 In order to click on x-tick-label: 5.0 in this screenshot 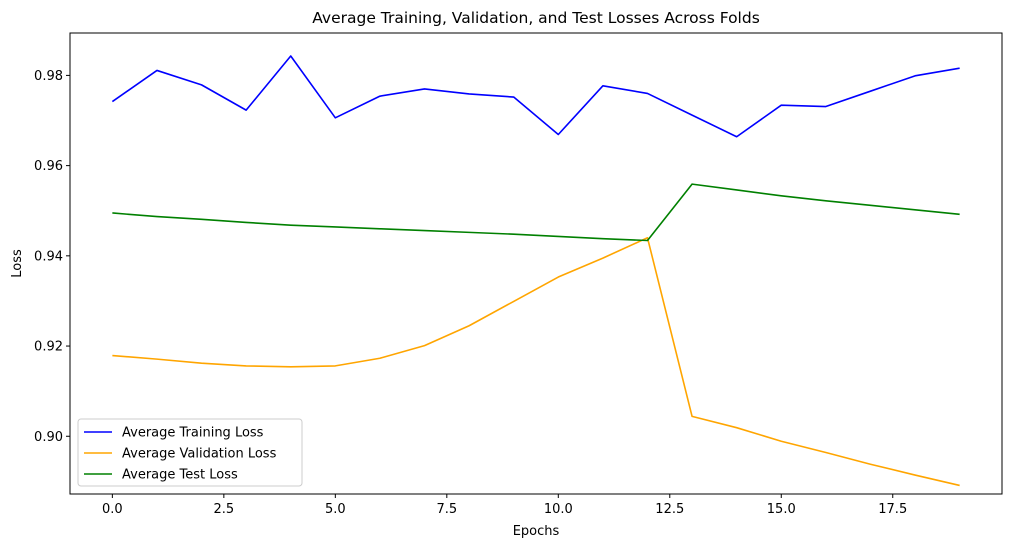, I will do `click(335, 509)`.